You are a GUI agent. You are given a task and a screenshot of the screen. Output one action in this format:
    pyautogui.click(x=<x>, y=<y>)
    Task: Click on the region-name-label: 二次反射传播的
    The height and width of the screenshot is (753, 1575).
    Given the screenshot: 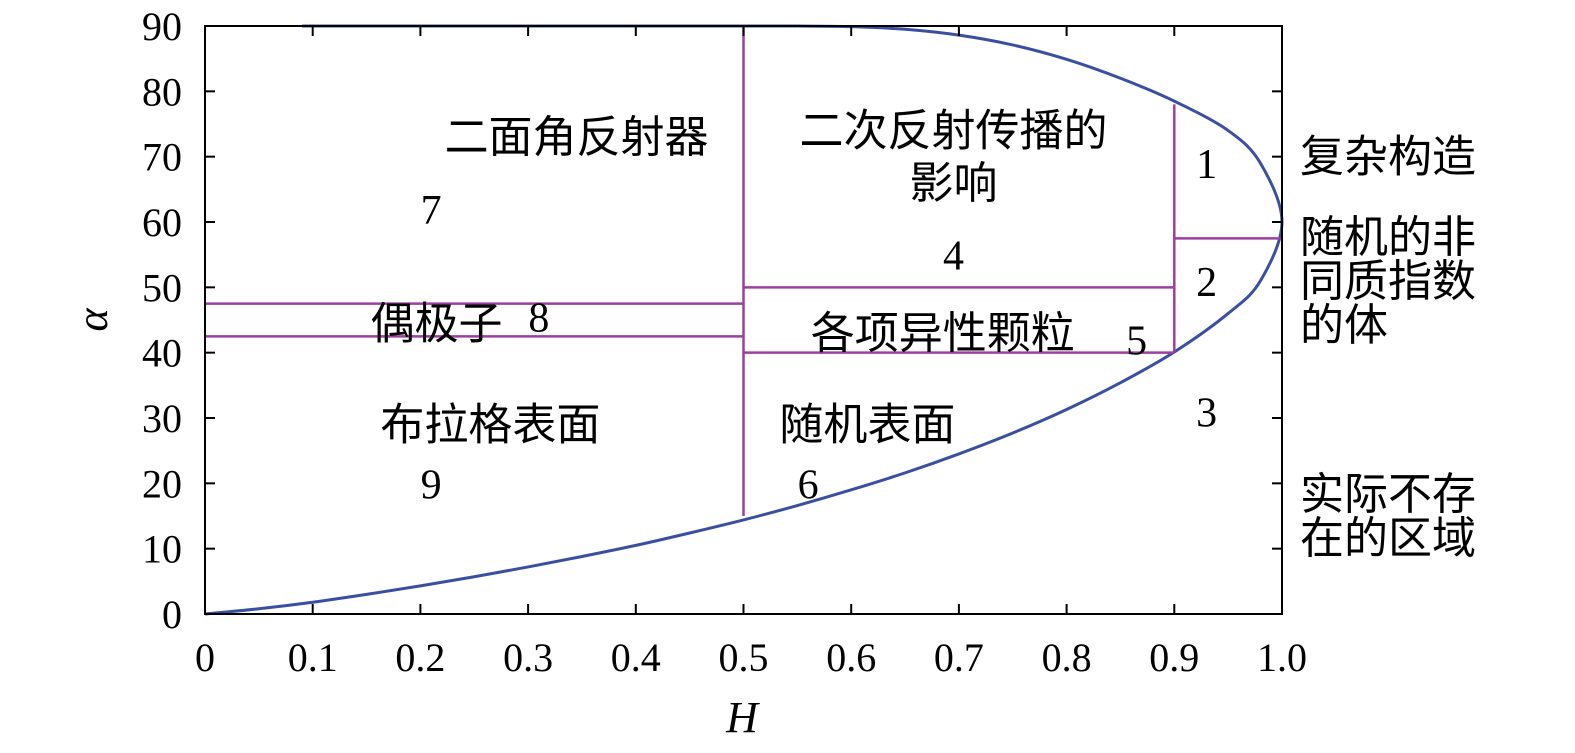 What is the action you would take?
    pyautogui.click(x=954, y=131)
    